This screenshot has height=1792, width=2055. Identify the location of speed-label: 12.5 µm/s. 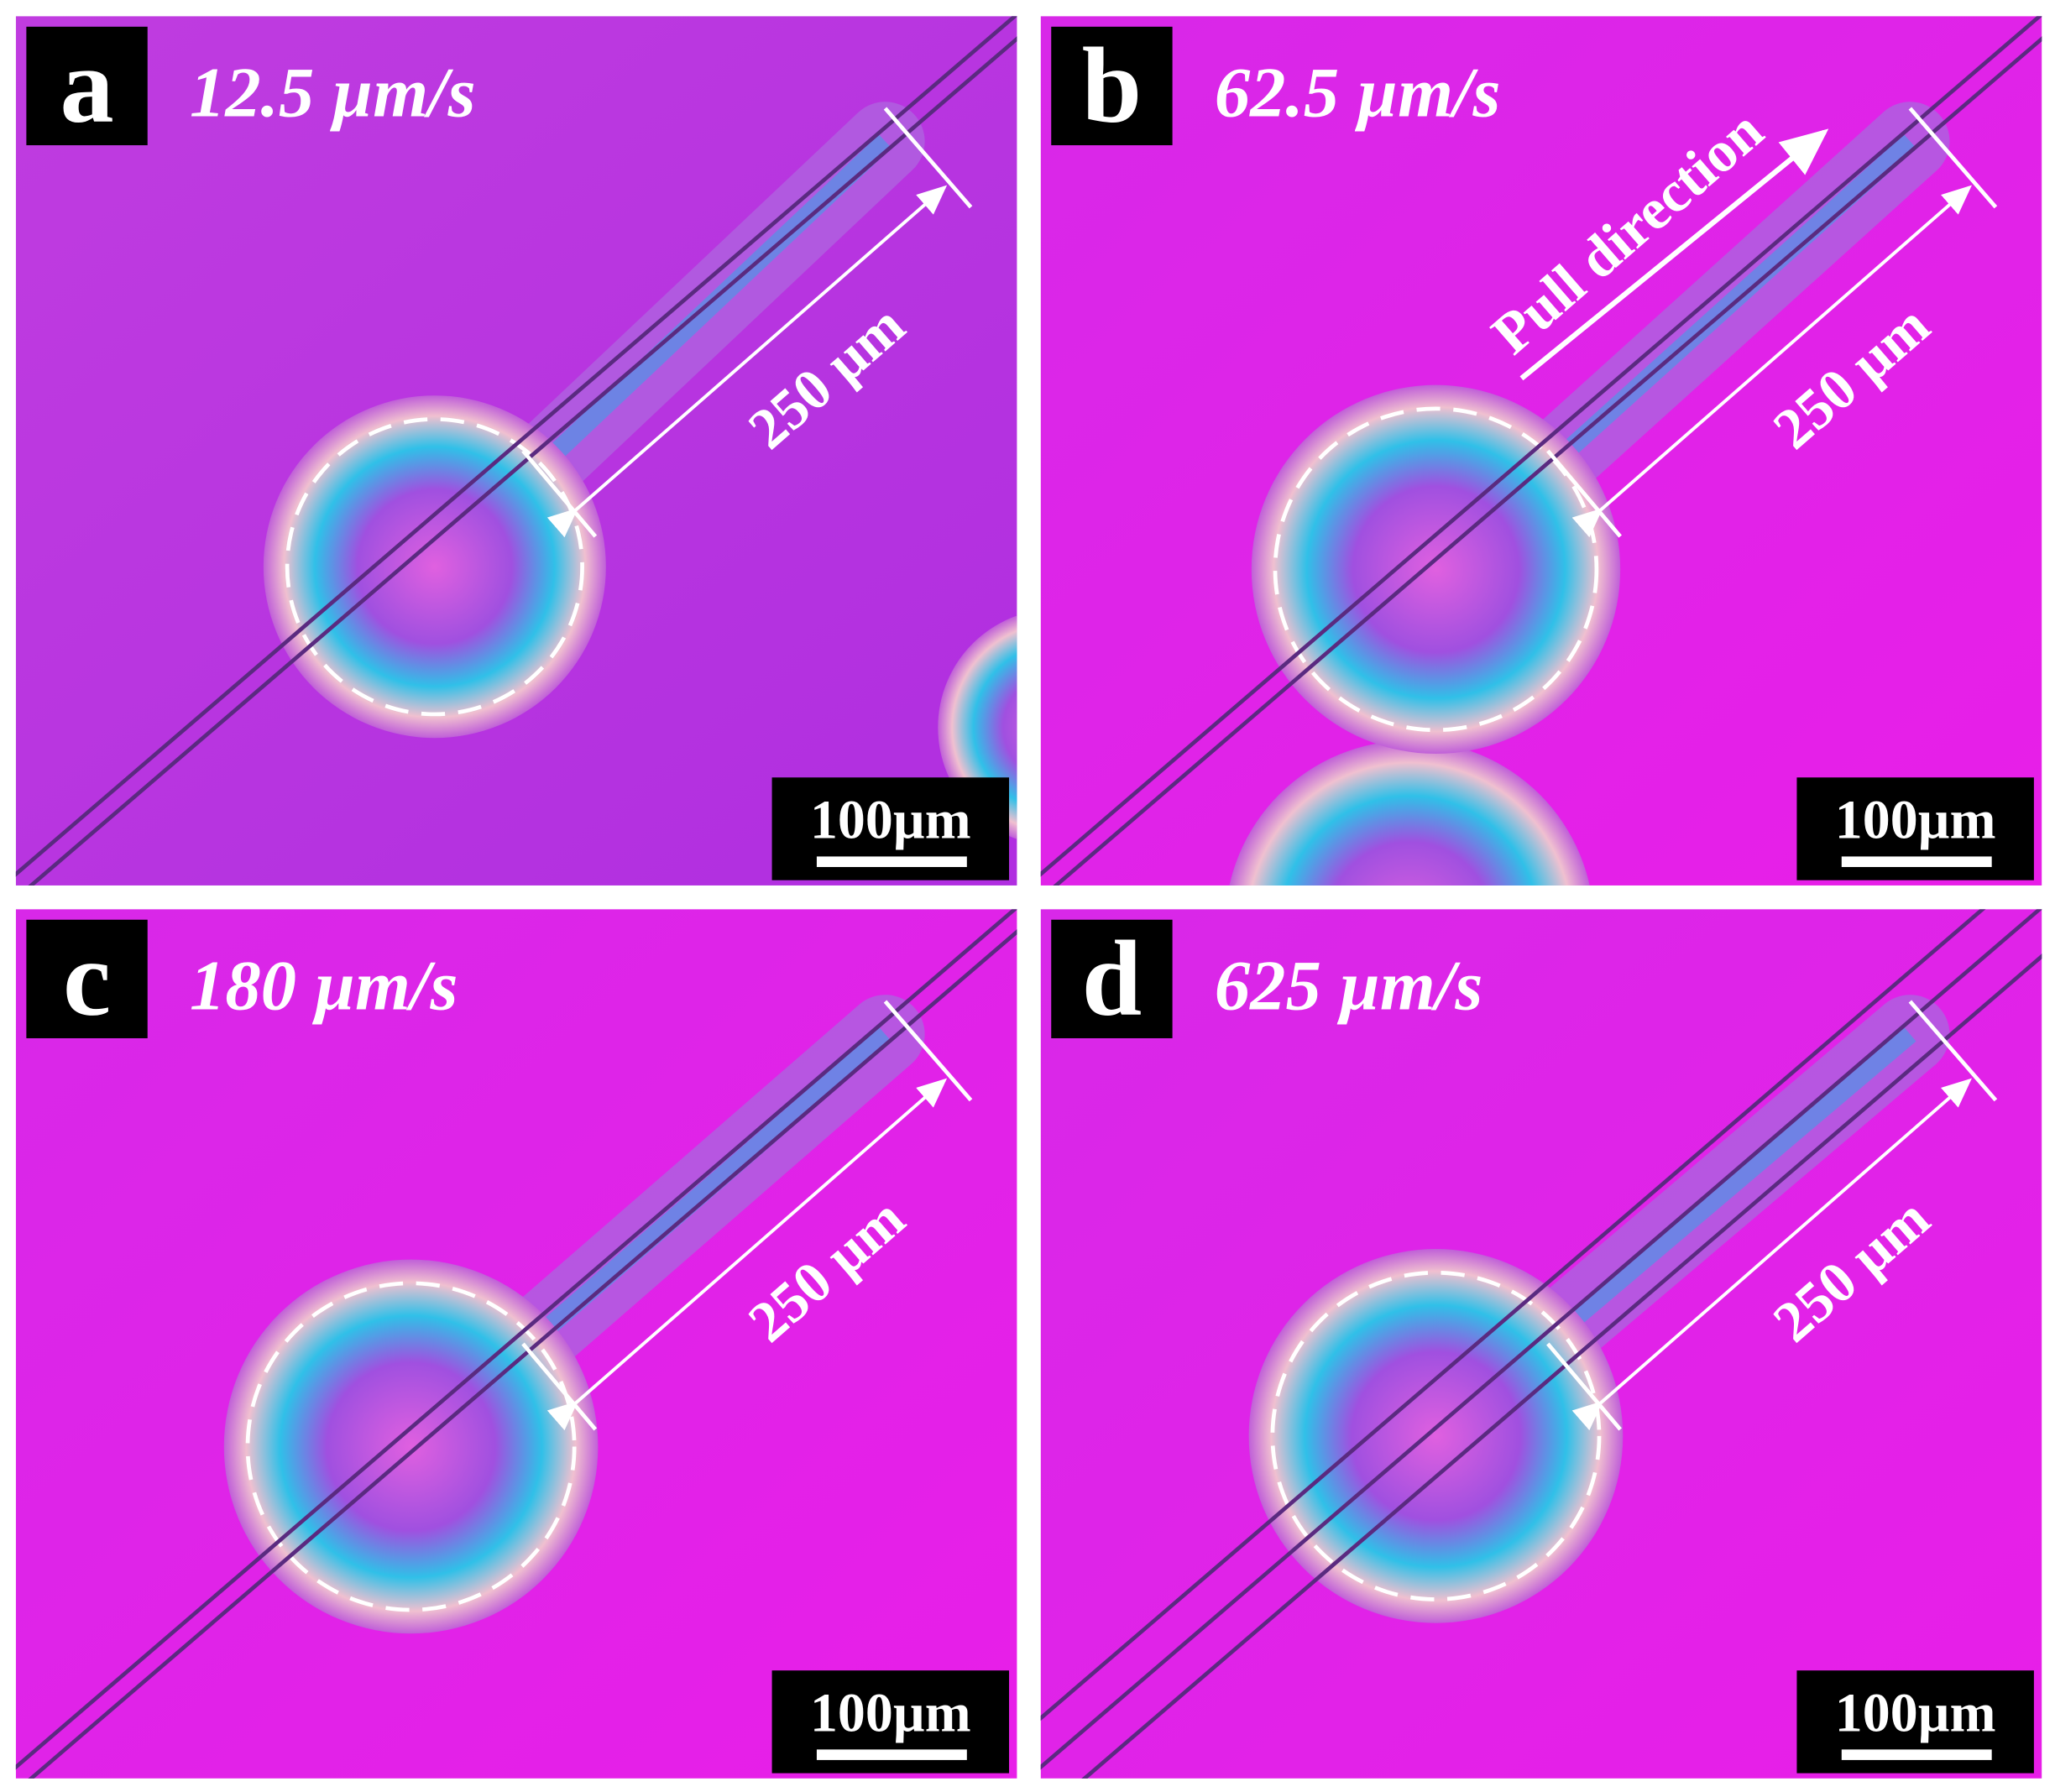
(333, 93).